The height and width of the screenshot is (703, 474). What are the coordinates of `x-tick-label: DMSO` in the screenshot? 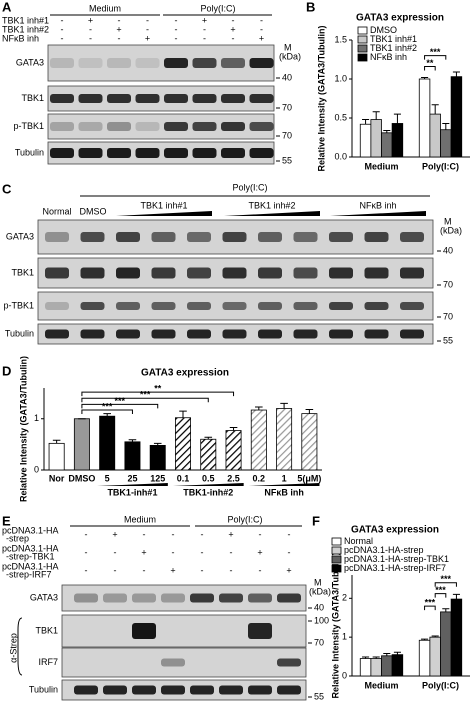 It's located at (81, 478).